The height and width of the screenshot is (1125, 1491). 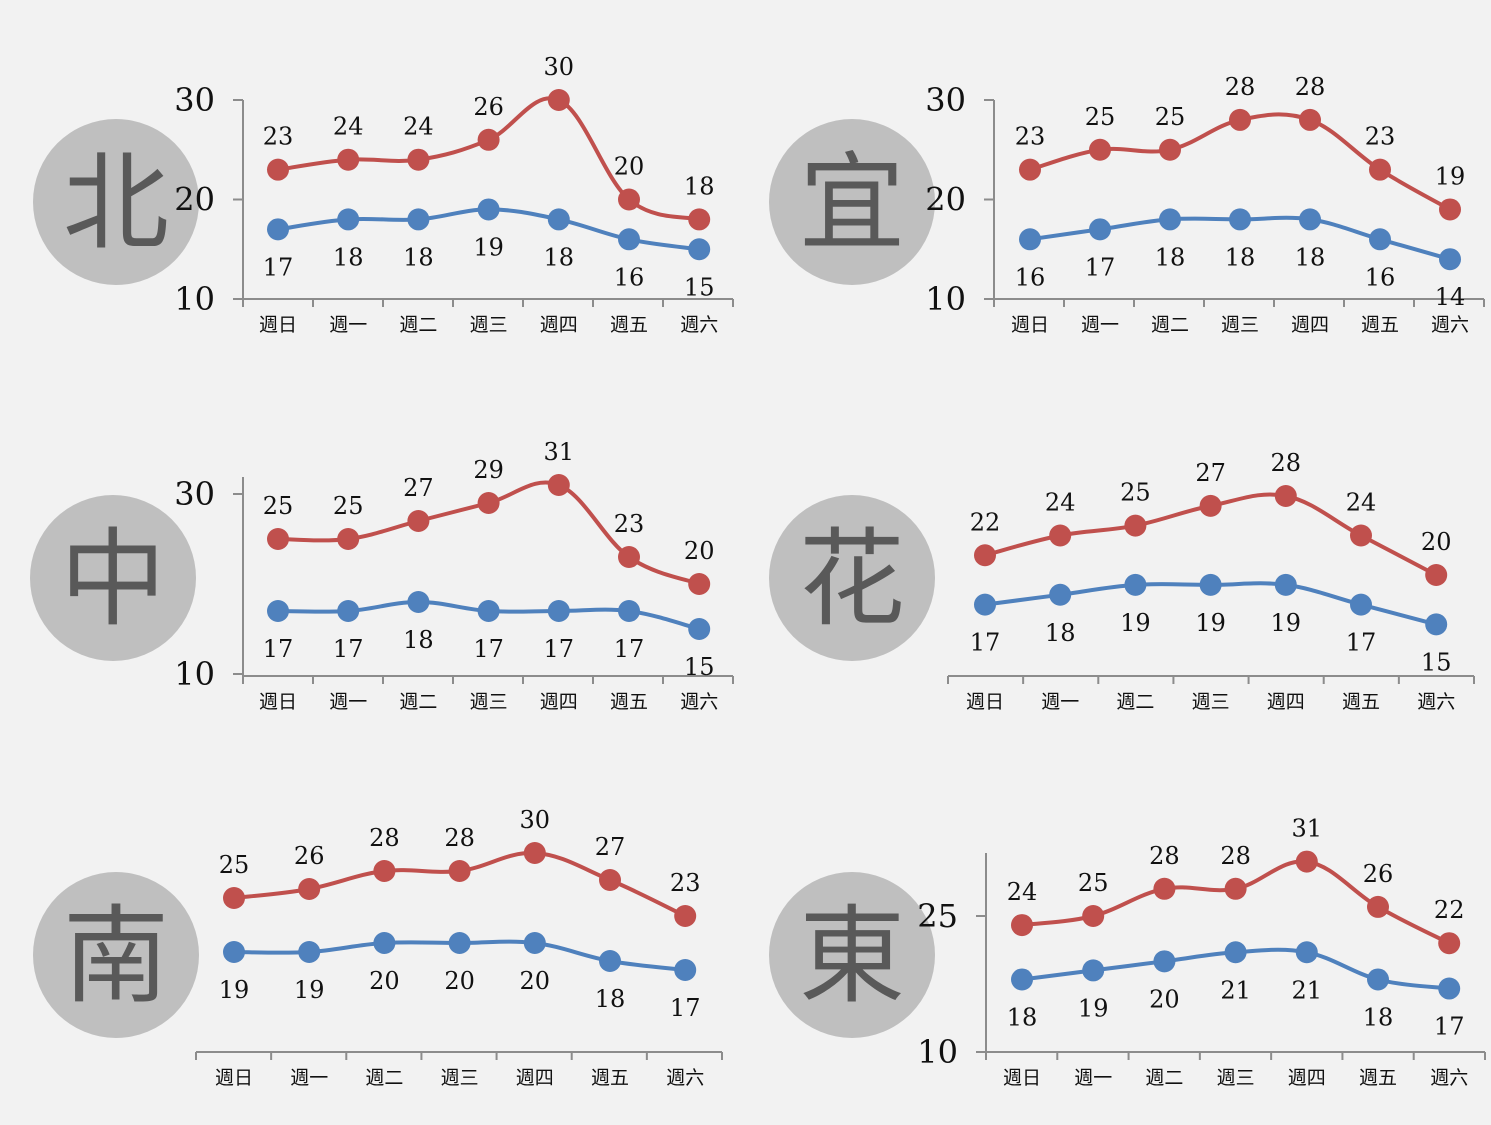 What do you see at coordinates (699, 186) in the screenshot?
I see `high-temp-label: 18` at bounding box center [699, 186].